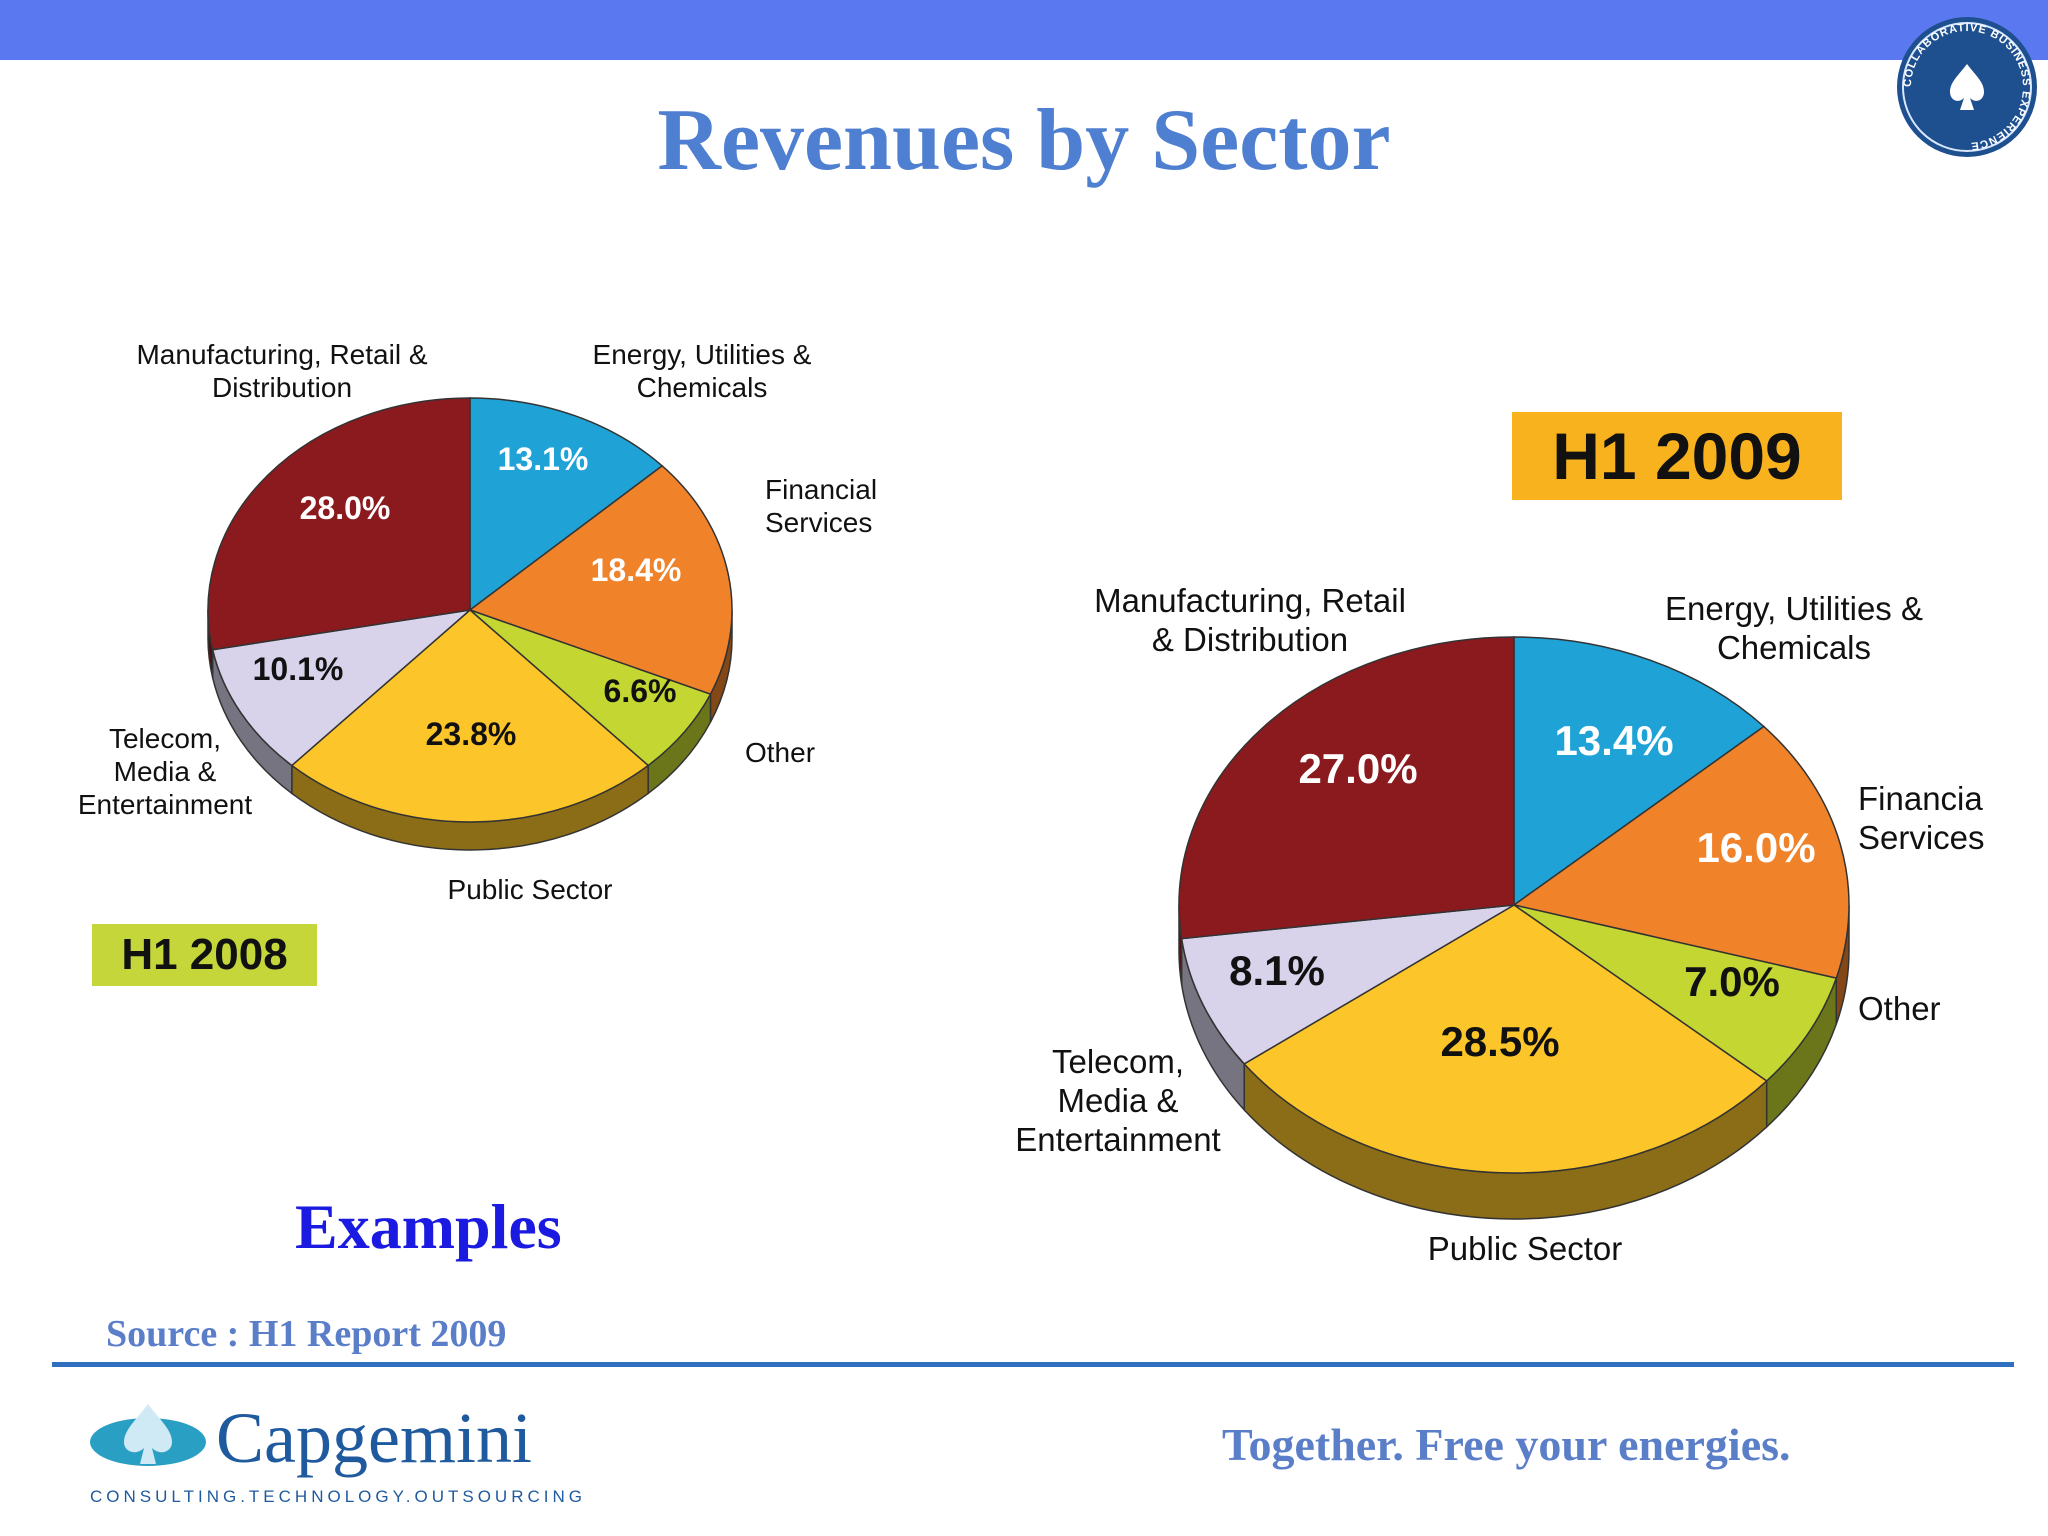 This screenshot has height=1536, width=2048. Describe the element at coordinates (1794, 628) in the screenshot. I see `category-label-h1-2009-energy-utilities-chemicals: Energy, Utilities & Chemicals` at that location.